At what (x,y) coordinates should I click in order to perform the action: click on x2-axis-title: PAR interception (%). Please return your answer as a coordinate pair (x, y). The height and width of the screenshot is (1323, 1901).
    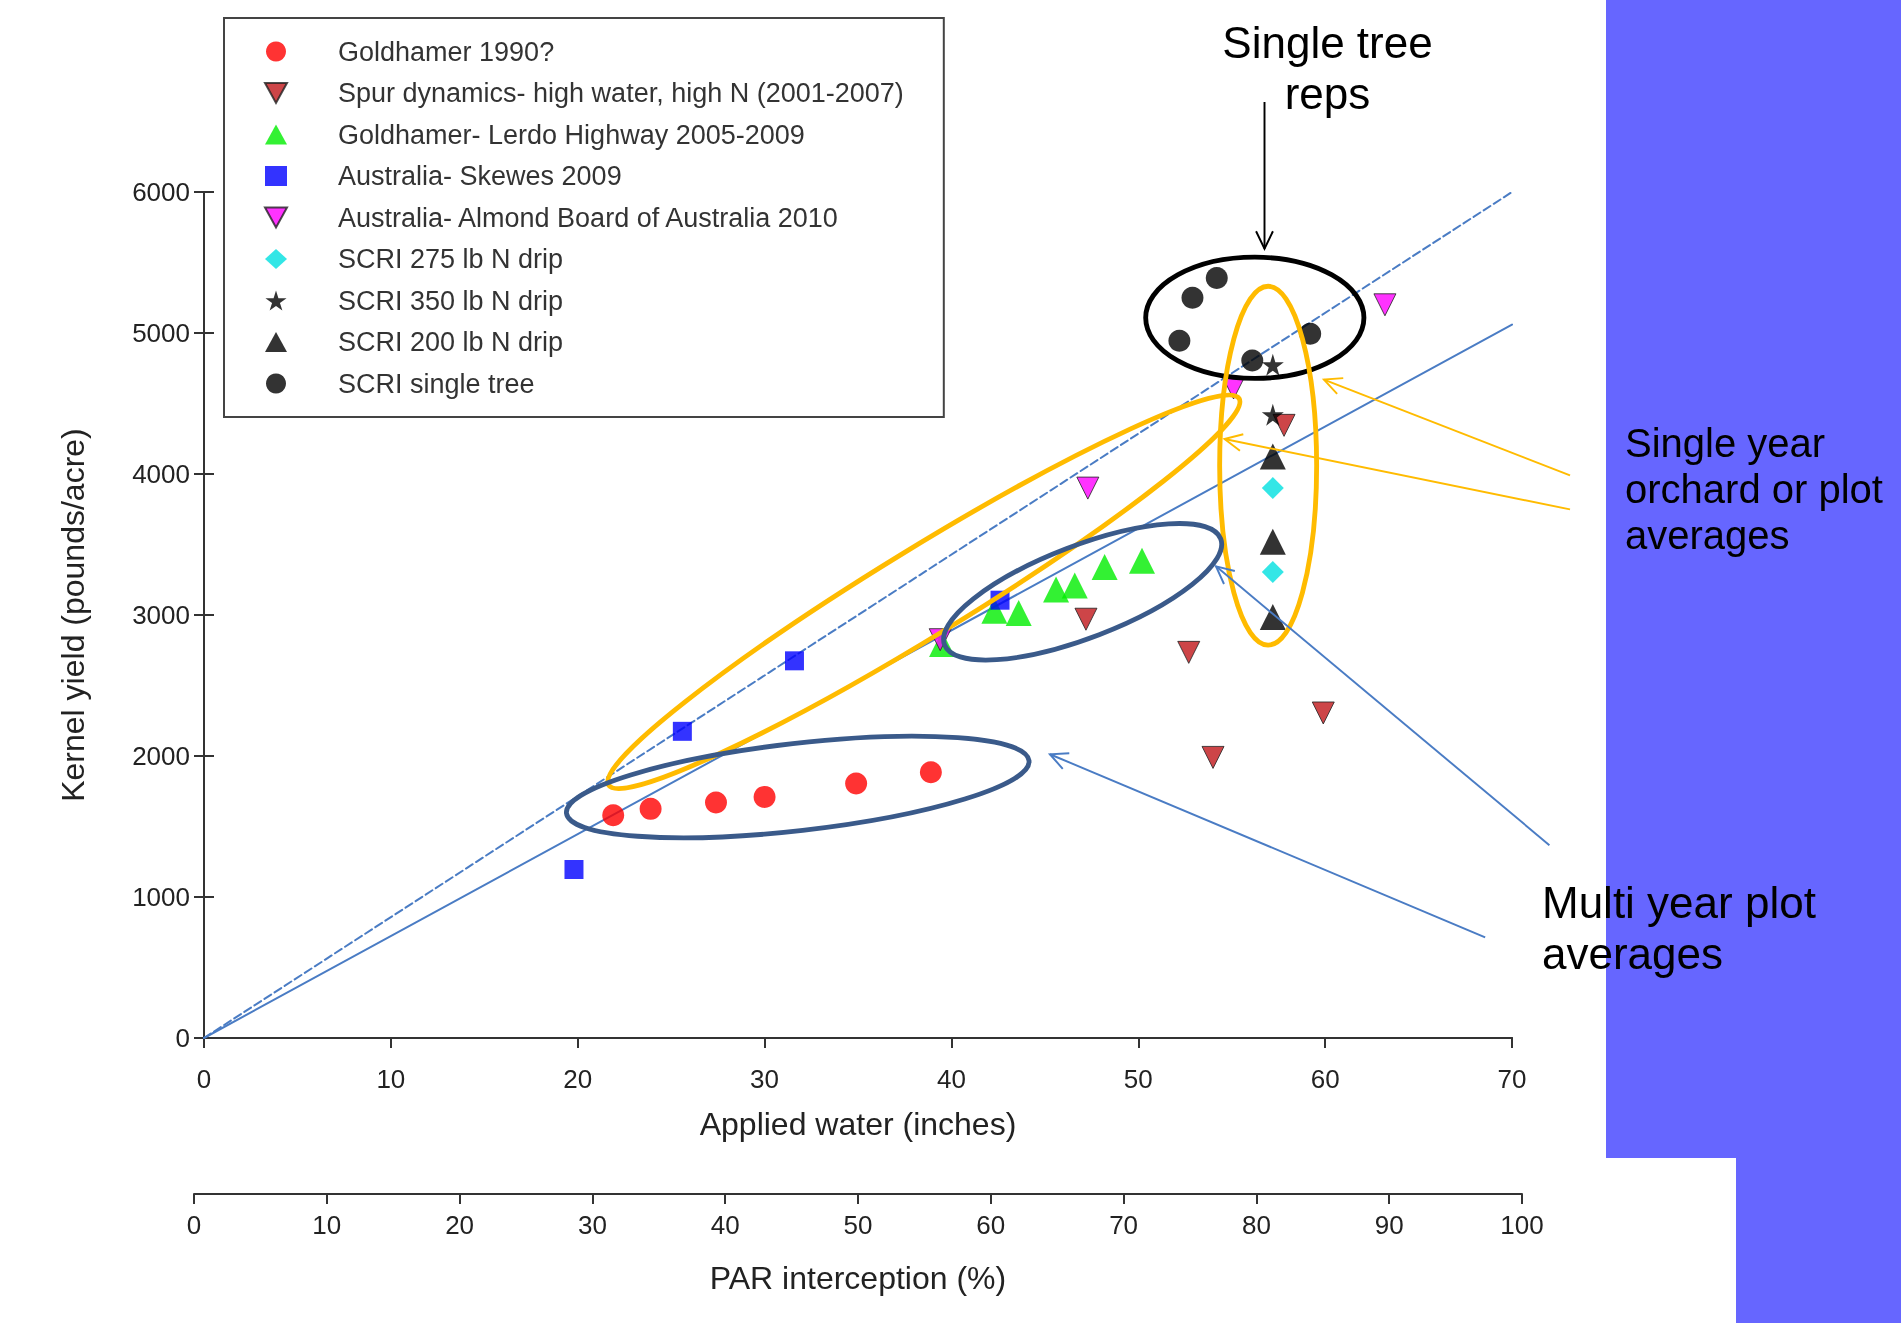
    Looking at the image, I should click on (858, 1278).